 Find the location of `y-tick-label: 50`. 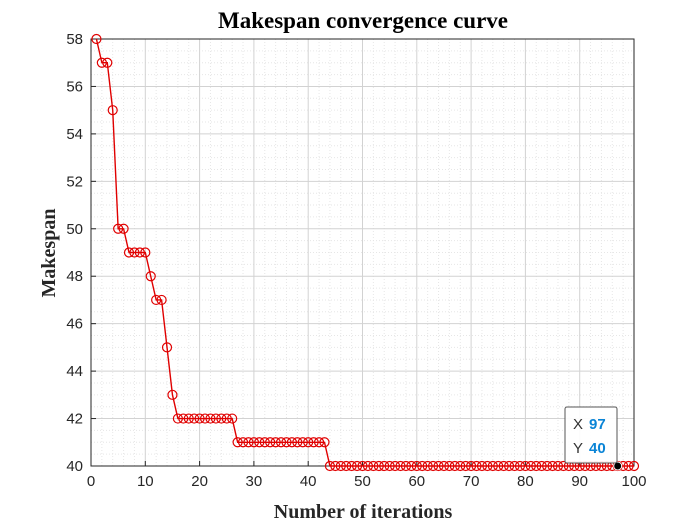

y-tick-label: 50 is located at coordinates (74, 229).